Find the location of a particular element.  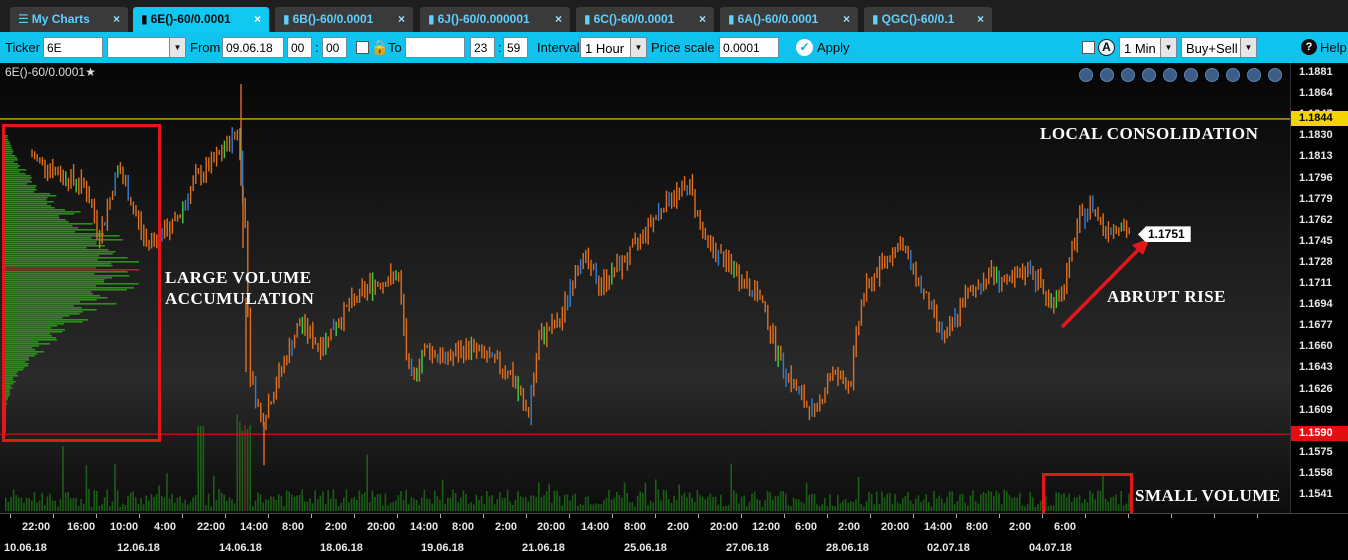

tab-6c: ▮ 6C()-60/0.0001 × is located at coordinates (645, 19).